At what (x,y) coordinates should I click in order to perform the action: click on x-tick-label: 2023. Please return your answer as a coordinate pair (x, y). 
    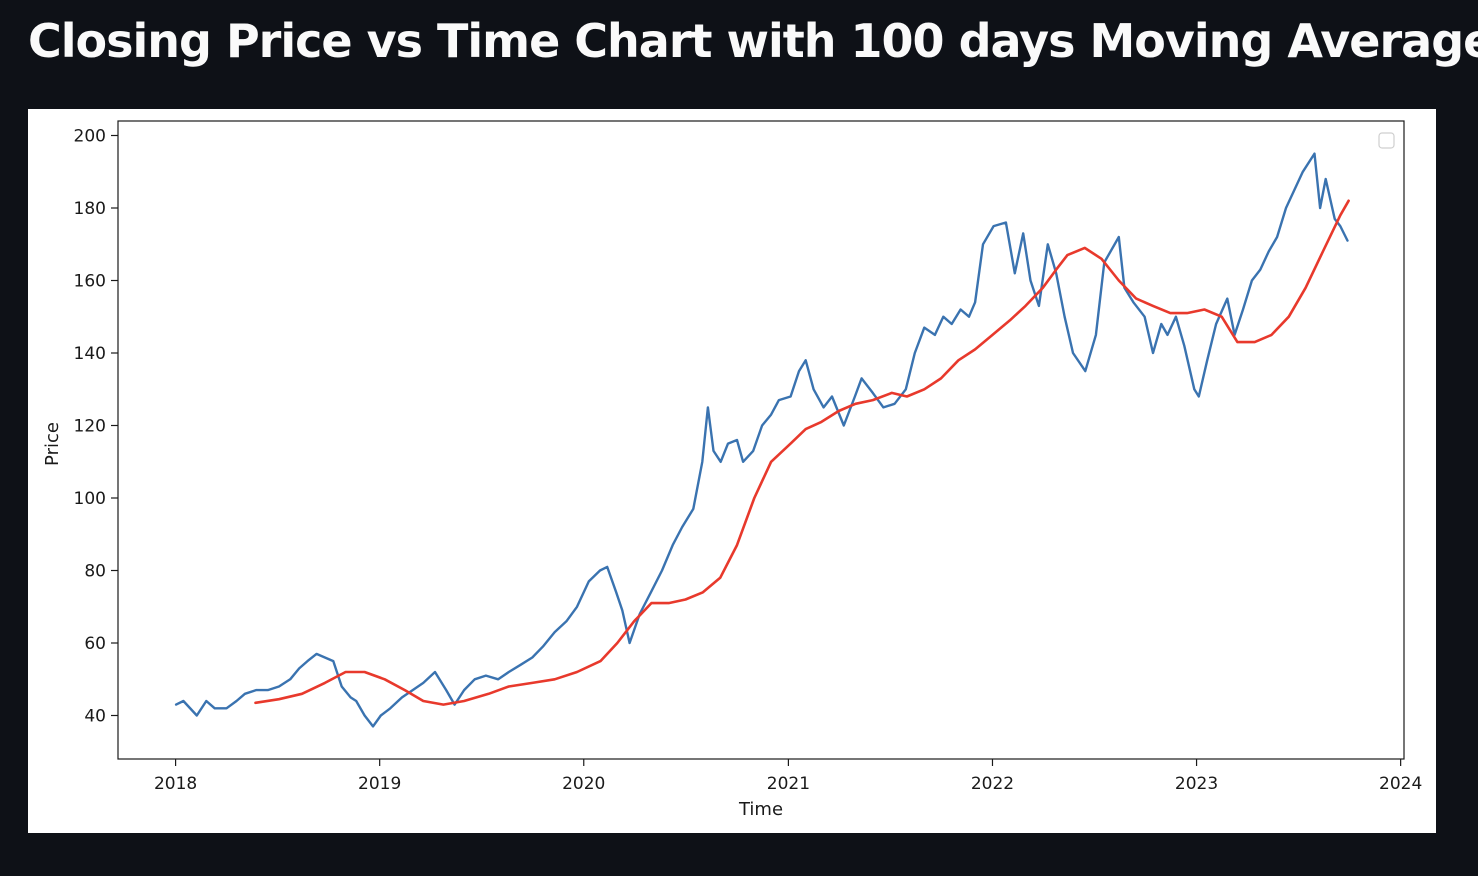
    Looking at the image, I should click on (1196, 784).